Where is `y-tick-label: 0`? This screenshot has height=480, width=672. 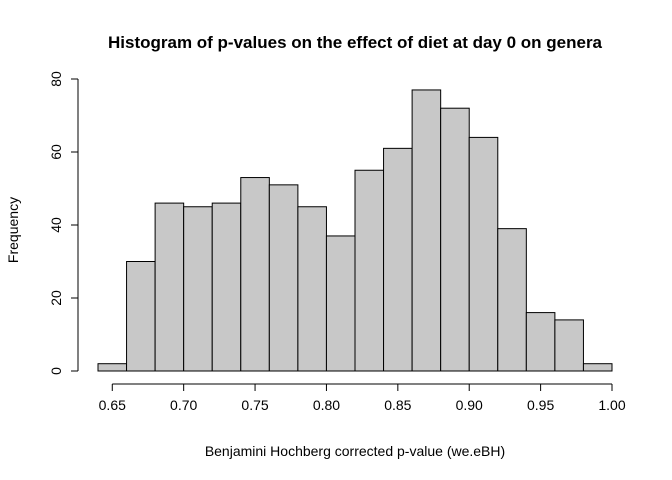
y-tick-label: 0 is located at coordinates (56, 371).